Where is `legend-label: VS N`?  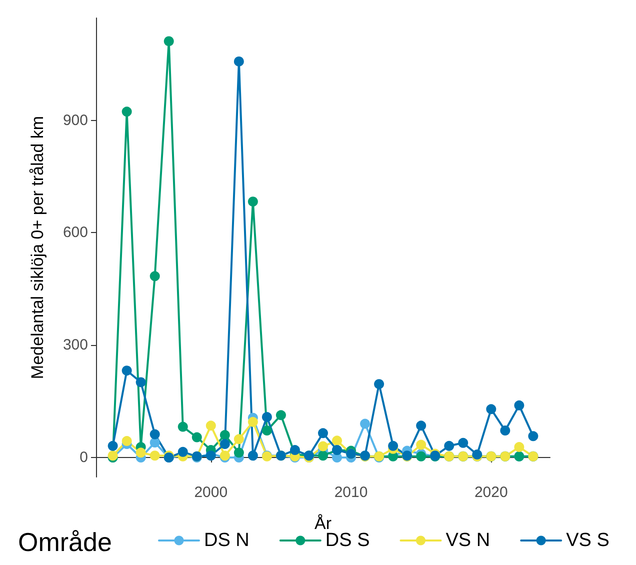
legend-label: VS N is located at coordinates (468, 540).